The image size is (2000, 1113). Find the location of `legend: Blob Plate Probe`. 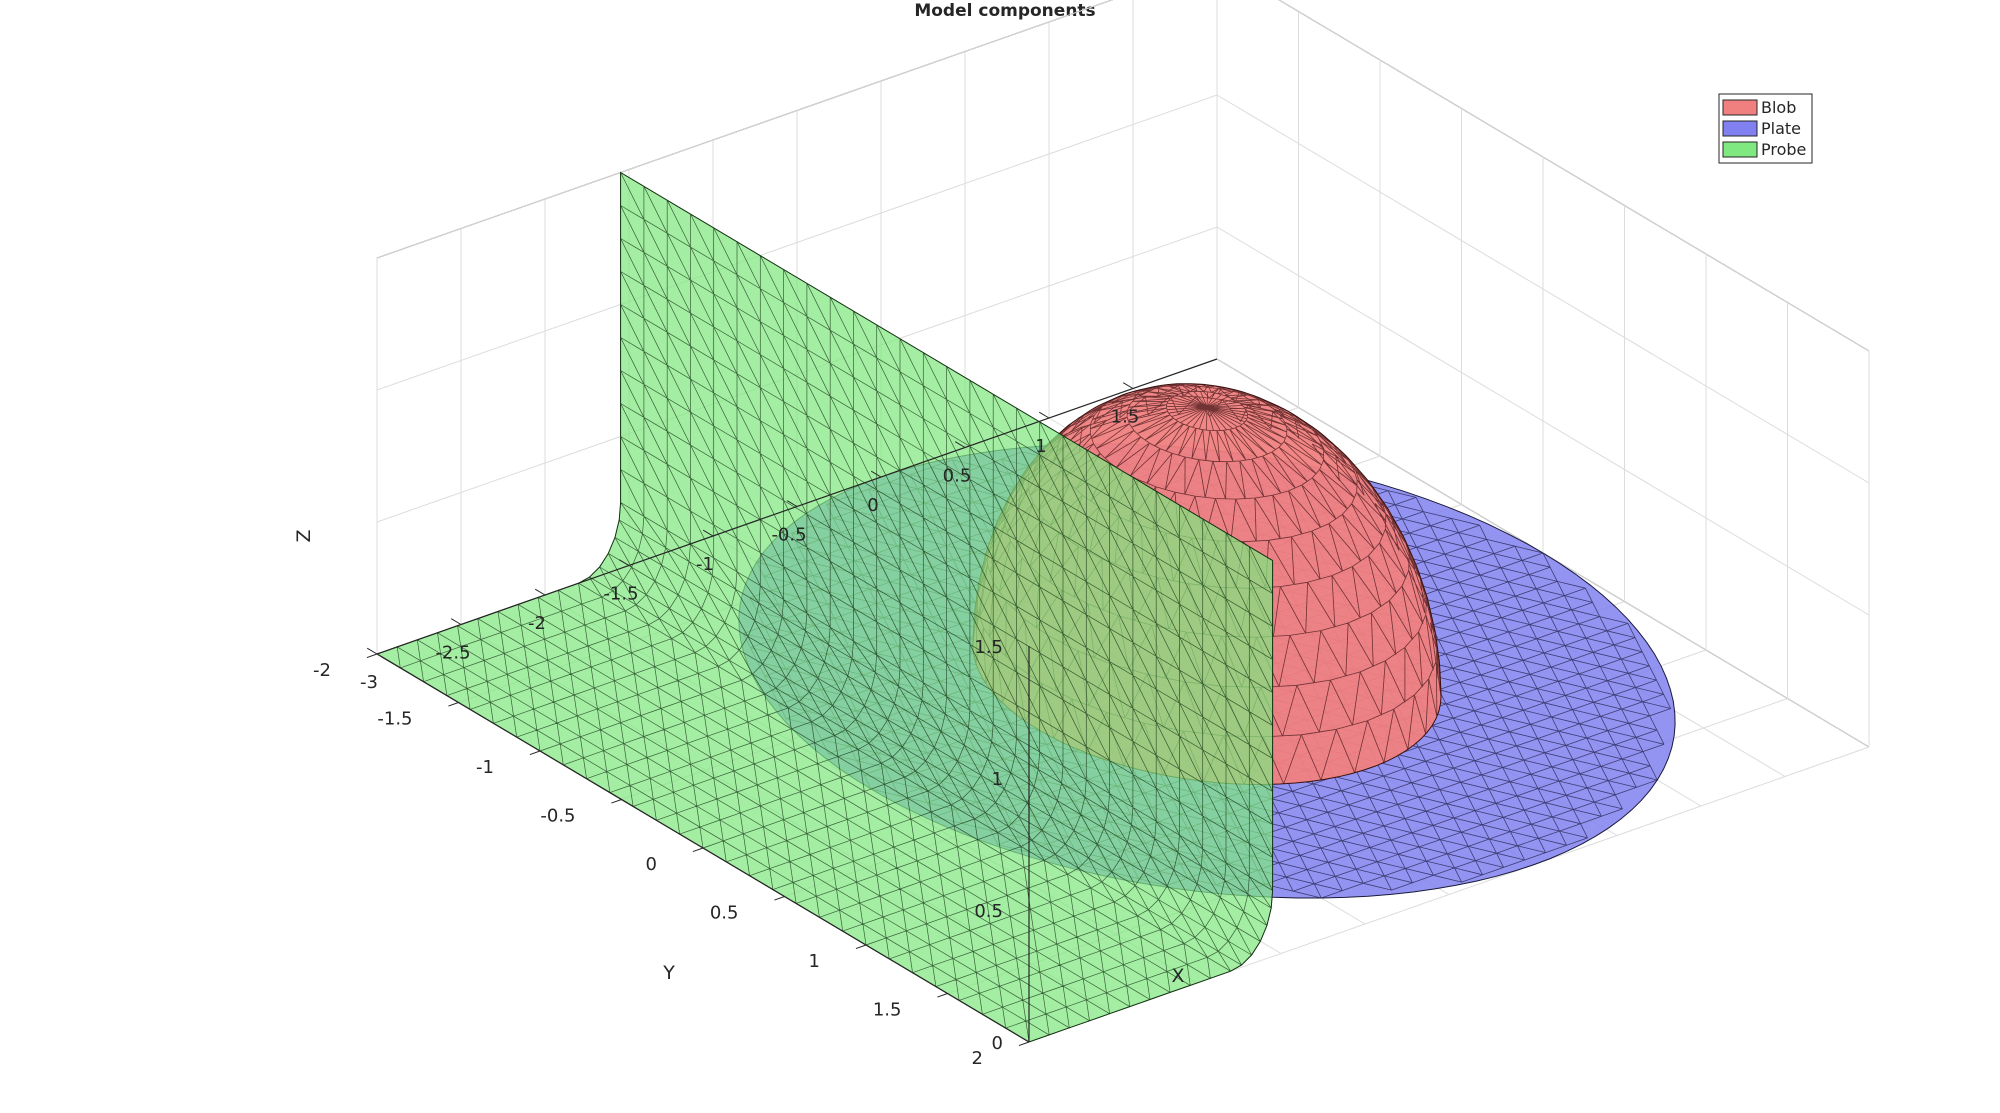

legend: Blob Plate Probe is located at coordinates (1765, 128).